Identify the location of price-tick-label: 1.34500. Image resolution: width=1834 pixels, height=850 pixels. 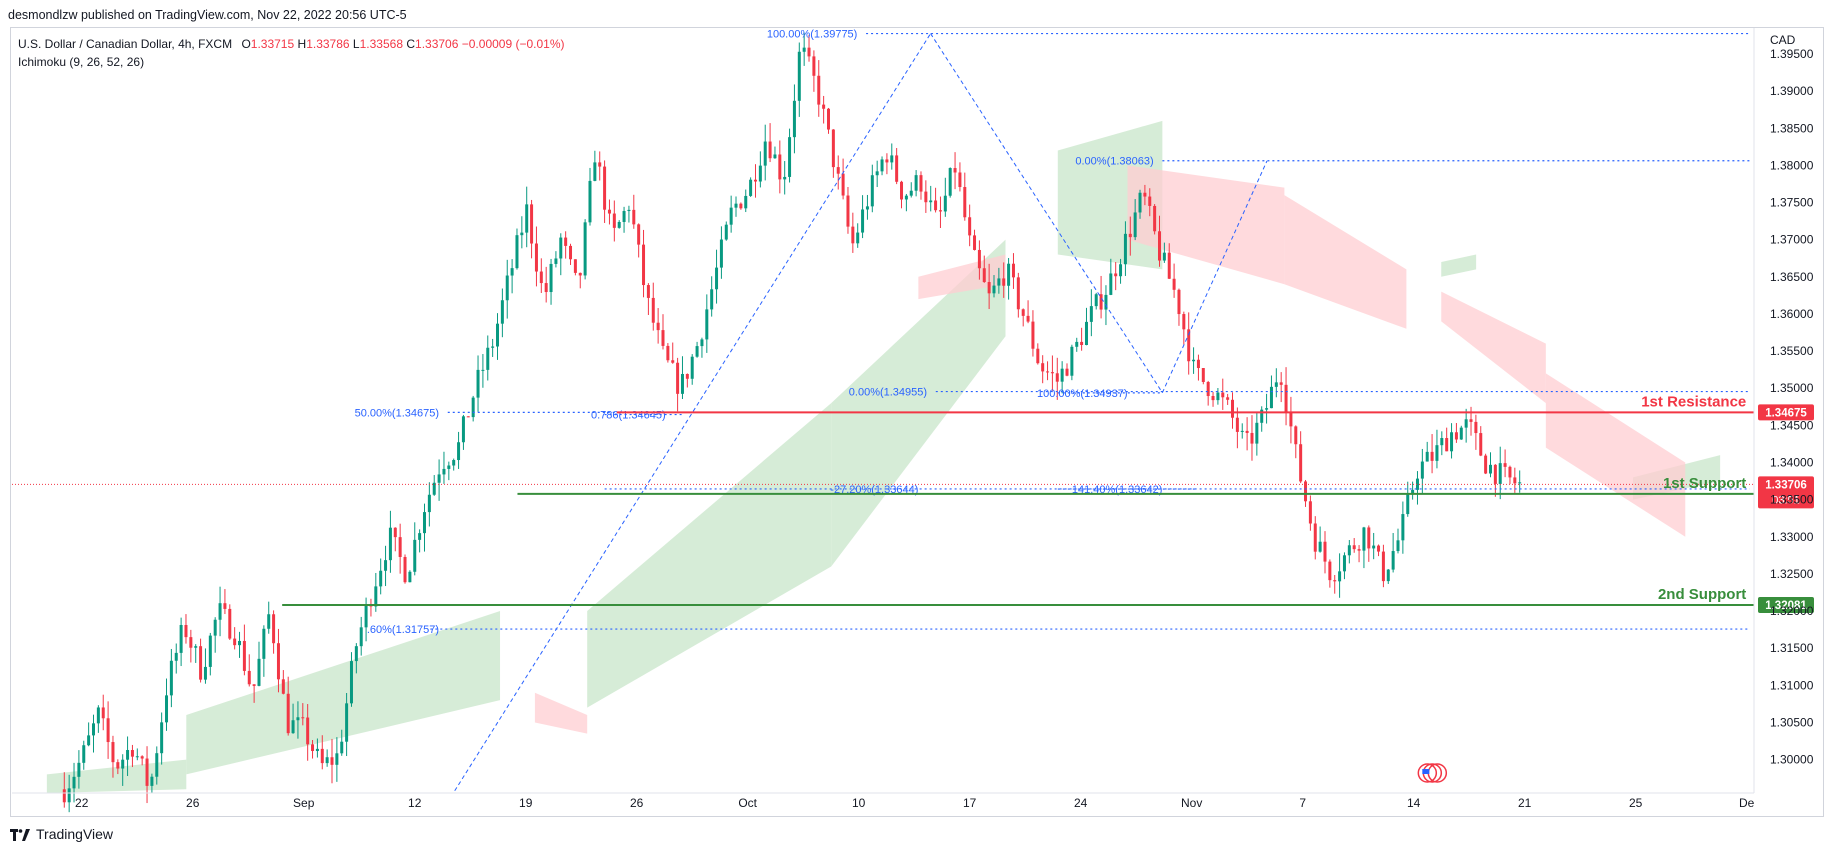
(1792, 425).